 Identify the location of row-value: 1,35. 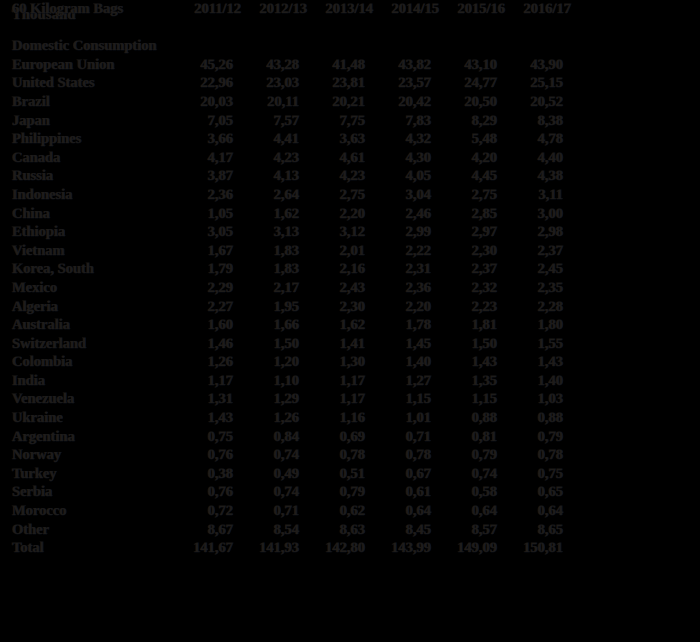
(484, 380).